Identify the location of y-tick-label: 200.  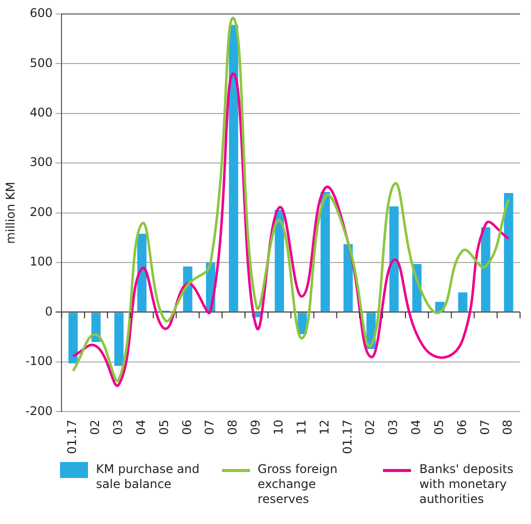
(41, 211).